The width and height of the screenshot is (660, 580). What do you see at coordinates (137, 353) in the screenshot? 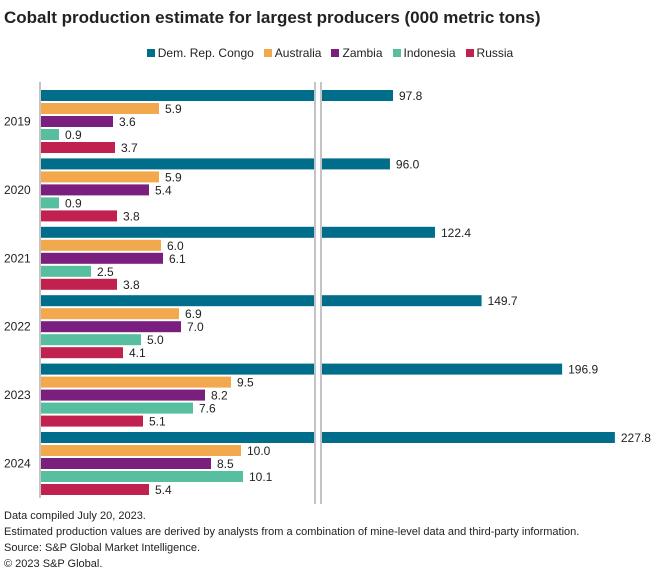
I see `data-label: 4.1` at bounding box center [137, 353].